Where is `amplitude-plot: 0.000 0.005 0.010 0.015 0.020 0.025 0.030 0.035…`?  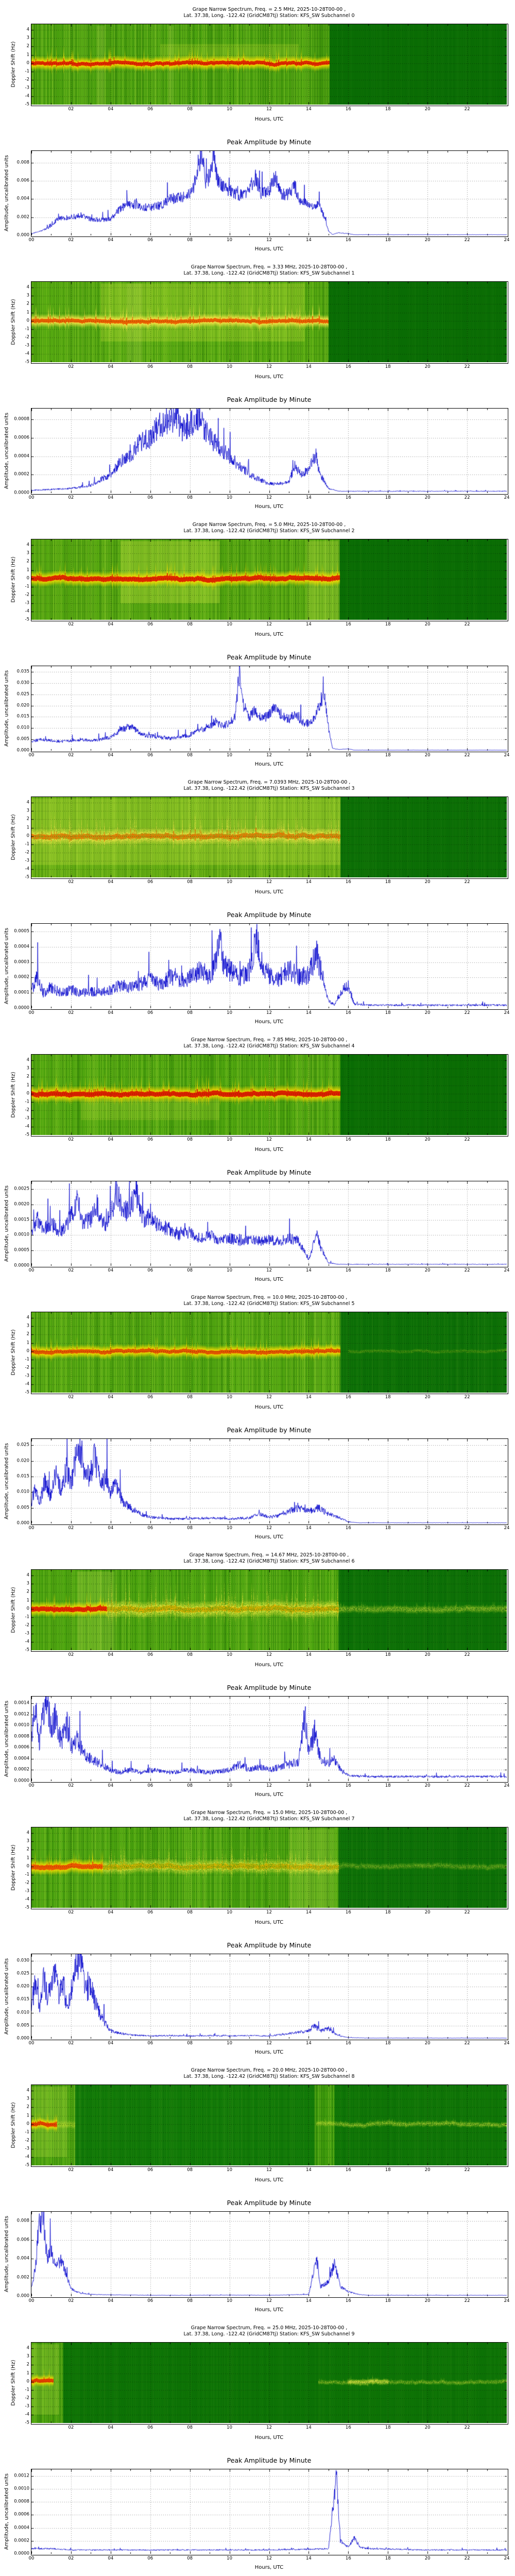
amplitude-plot: 0.000 0.005 0.010 0.015 0.020 0.025 0.030 0.035… is located at coordinates (263, 712).